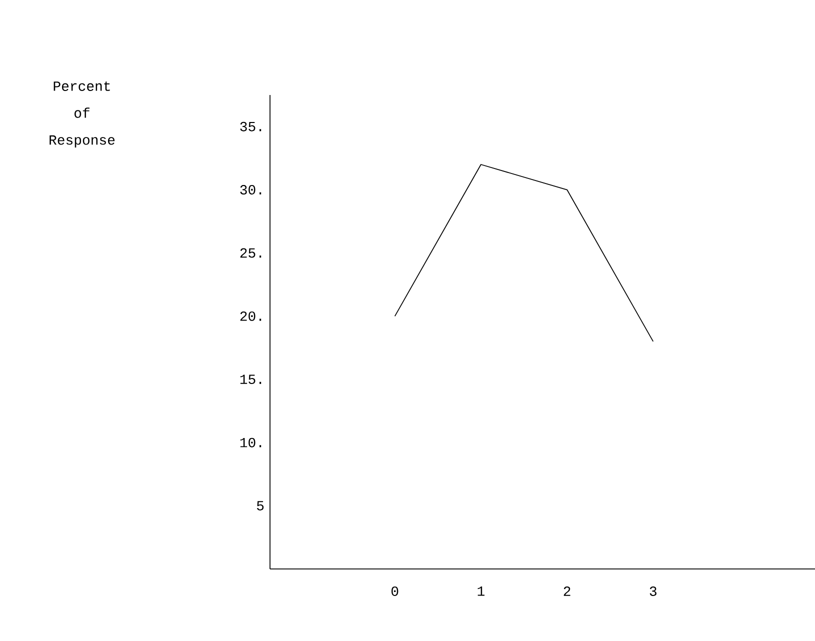 This screenshot has width=815, height=641. Describe the element at coordinates (251, 190) in the screenshot. I see `y-tick-label: 30.` at that location.